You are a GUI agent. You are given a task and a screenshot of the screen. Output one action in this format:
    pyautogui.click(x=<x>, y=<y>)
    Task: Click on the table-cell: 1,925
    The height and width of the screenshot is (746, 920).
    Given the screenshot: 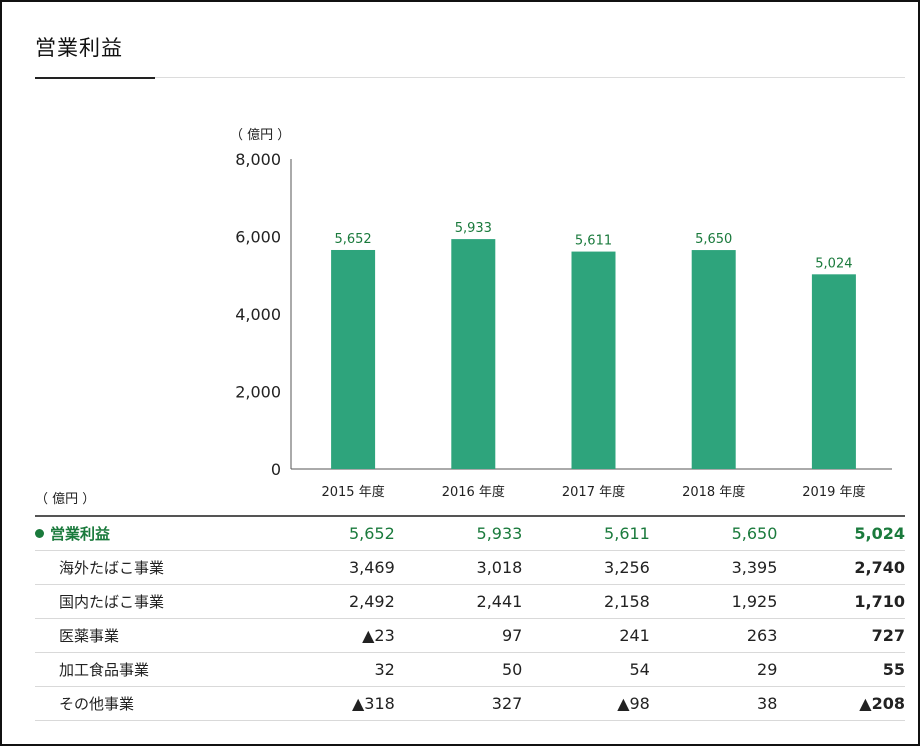 What is the action you would take?
    pyautogui.click(x=713, y=601)
    